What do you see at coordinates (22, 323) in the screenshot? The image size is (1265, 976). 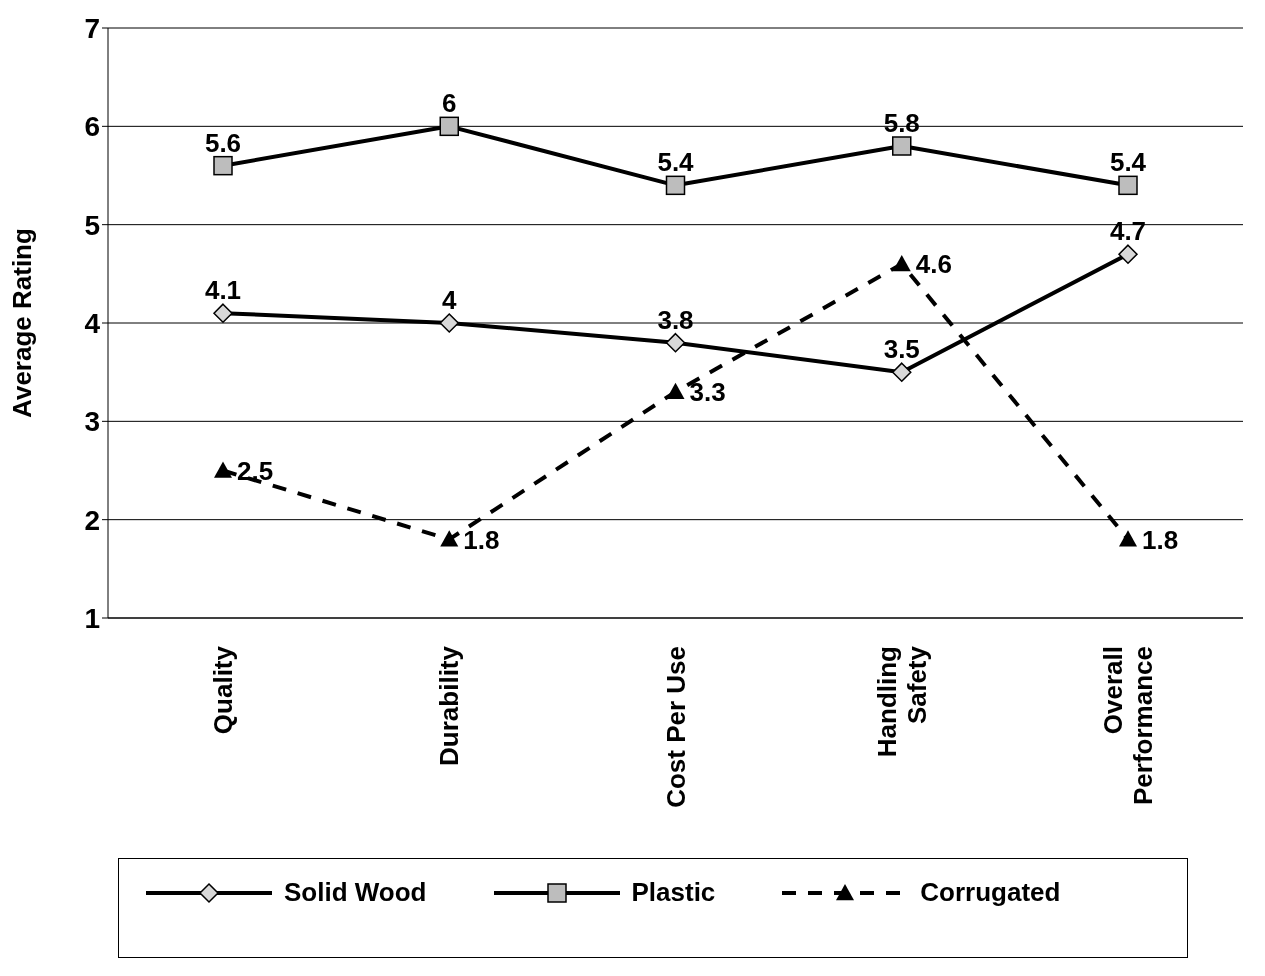 I see `y-axis-title: Average Rating` at bounding box center [22, 323].